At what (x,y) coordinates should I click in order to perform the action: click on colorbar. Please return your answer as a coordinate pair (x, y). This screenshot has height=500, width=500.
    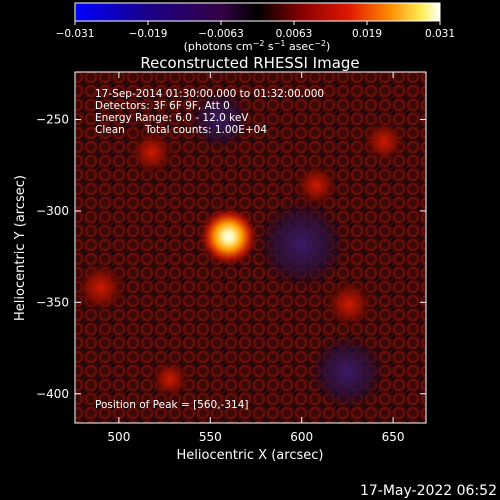
    Looking at the image, I should click on (257, 12).